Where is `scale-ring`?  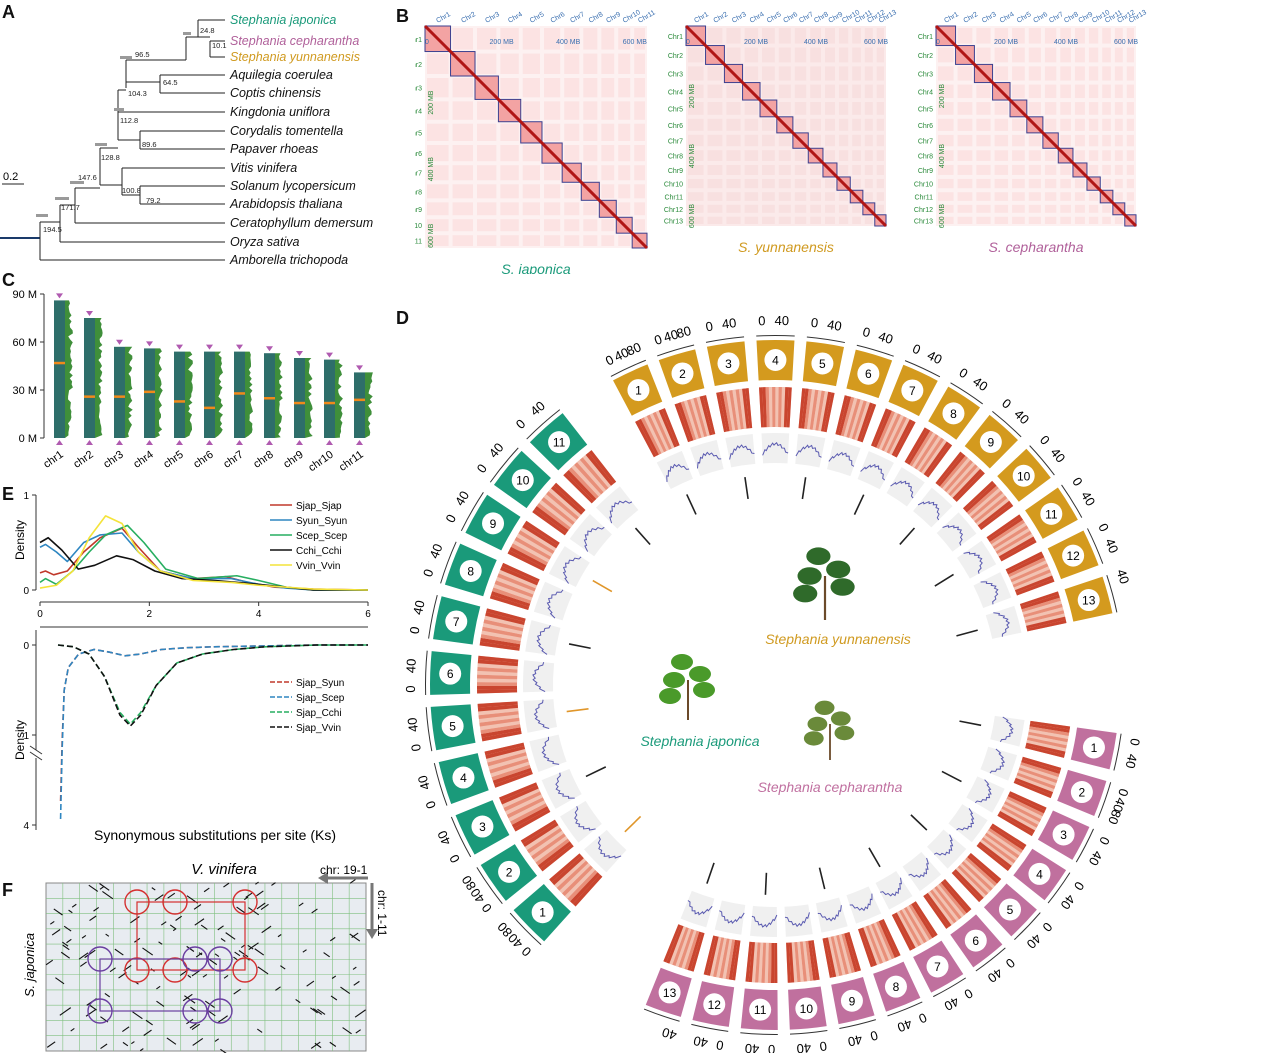 scale-ring is located at coordinates (725, 339).